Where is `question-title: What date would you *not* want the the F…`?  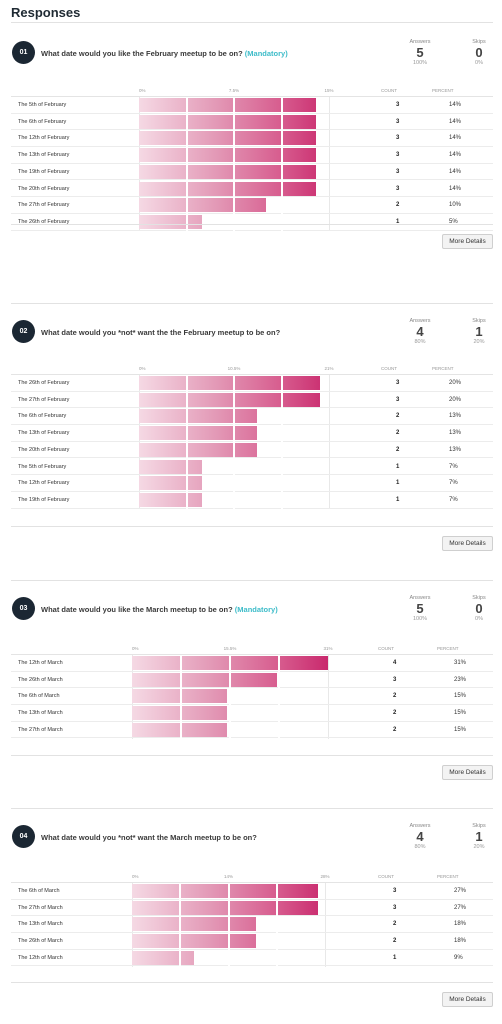 question-title: What date would you *not* want the the F… is located at coordinates (161, 332).